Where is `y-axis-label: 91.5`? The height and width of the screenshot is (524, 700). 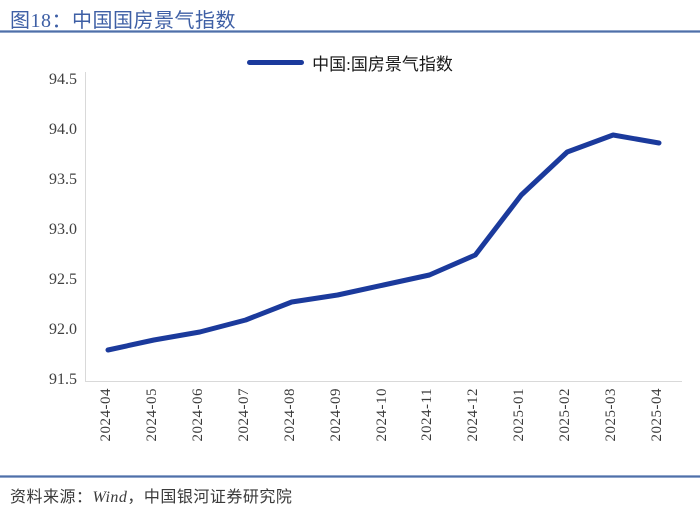 y-axis-label: 91.5 is located at coordinates (63, 379).